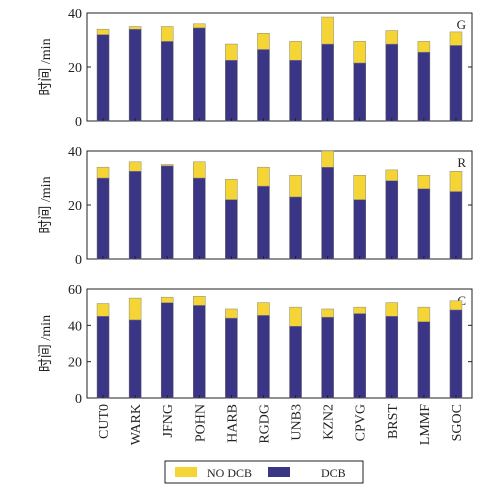  Describe the element at coordinates (232, 423) in the screenshot. I see `x-tick-label: HARB` at that location.